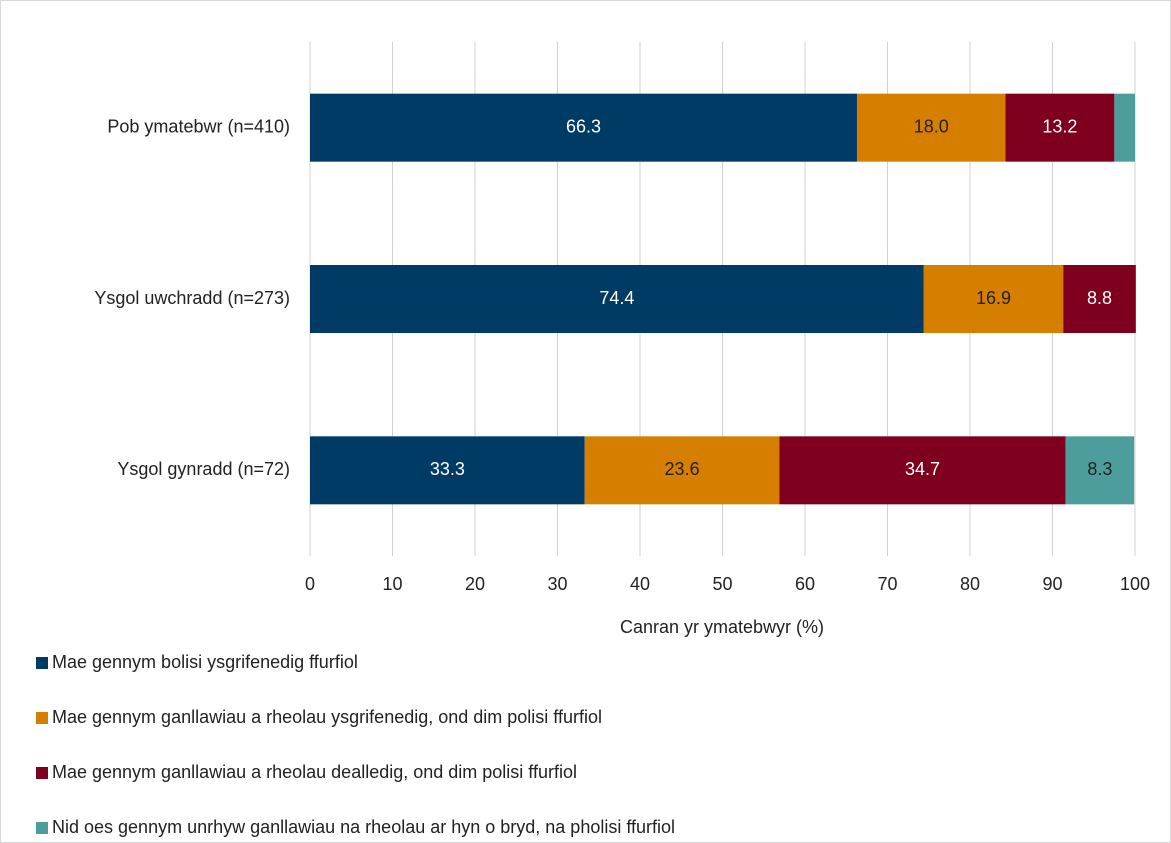 This screenshot has width=1171, height=843. What do you see at coordinates (805, 584) in the screenshot?
I see `x-tick-label: 60` at bounding box center [805, 584].